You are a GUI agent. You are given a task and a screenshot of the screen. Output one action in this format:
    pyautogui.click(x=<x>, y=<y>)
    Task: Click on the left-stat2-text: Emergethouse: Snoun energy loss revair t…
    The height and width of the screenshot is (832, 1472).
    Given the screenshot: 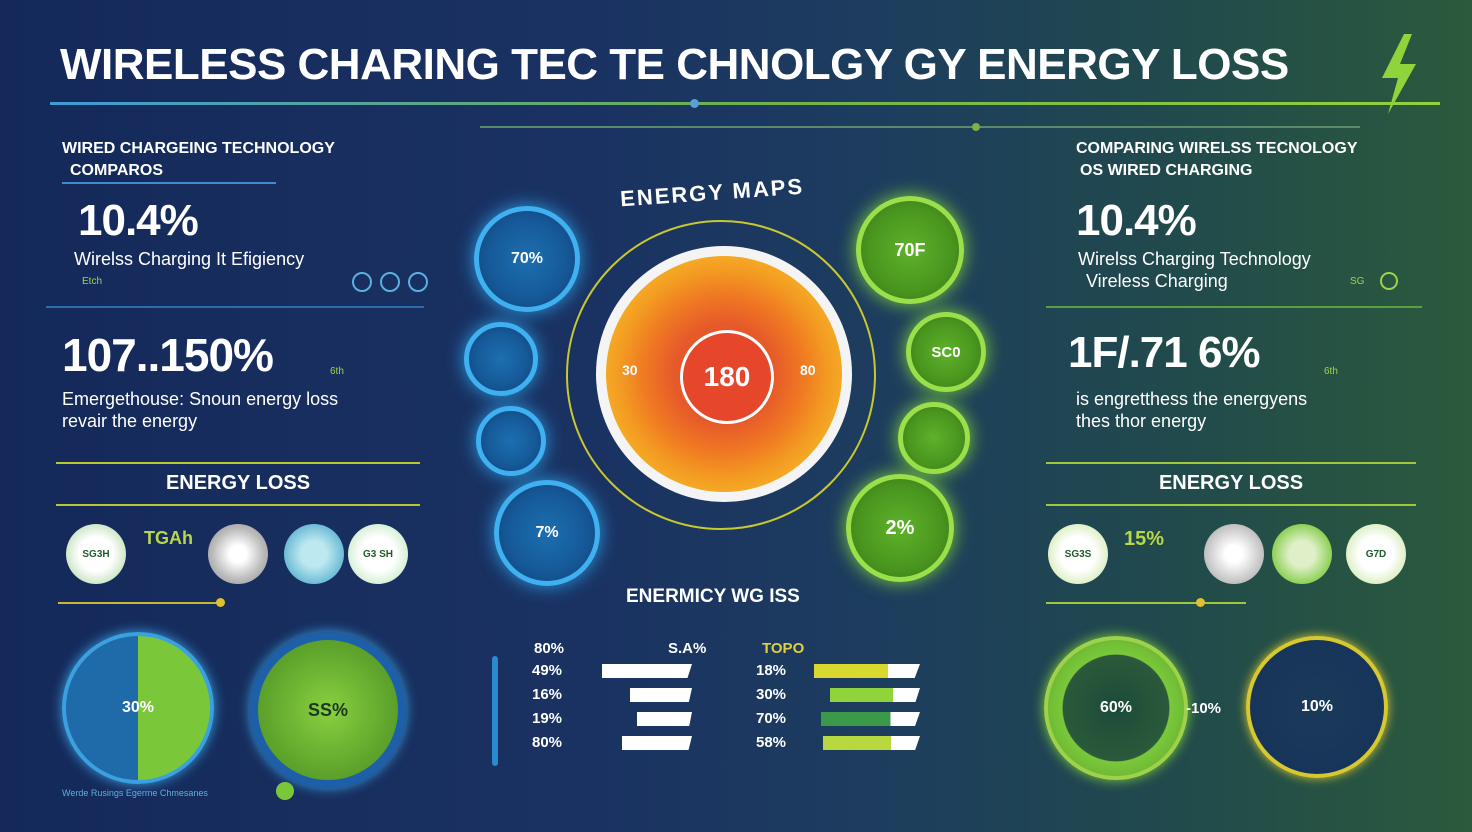 What is the action you would take?
    pyautogui.click(x=200, y=410)
    